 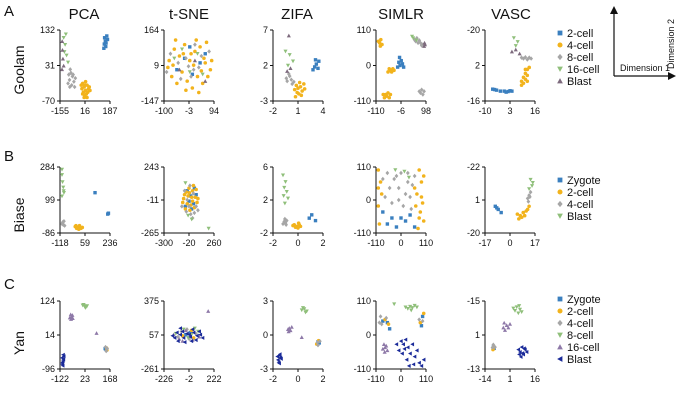 What do you see at coordinates (503, 70) in the screenshot?
I see `scatter-goolam-vasc: -20 2 -16-10 3 16` at bounding box center [503, 70].